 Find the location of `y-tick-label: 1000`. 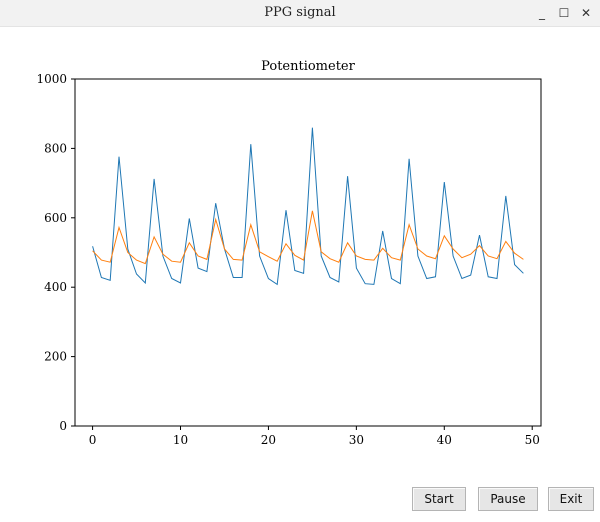

y-tick-label: 1000 is located at coordinates (51, 79).